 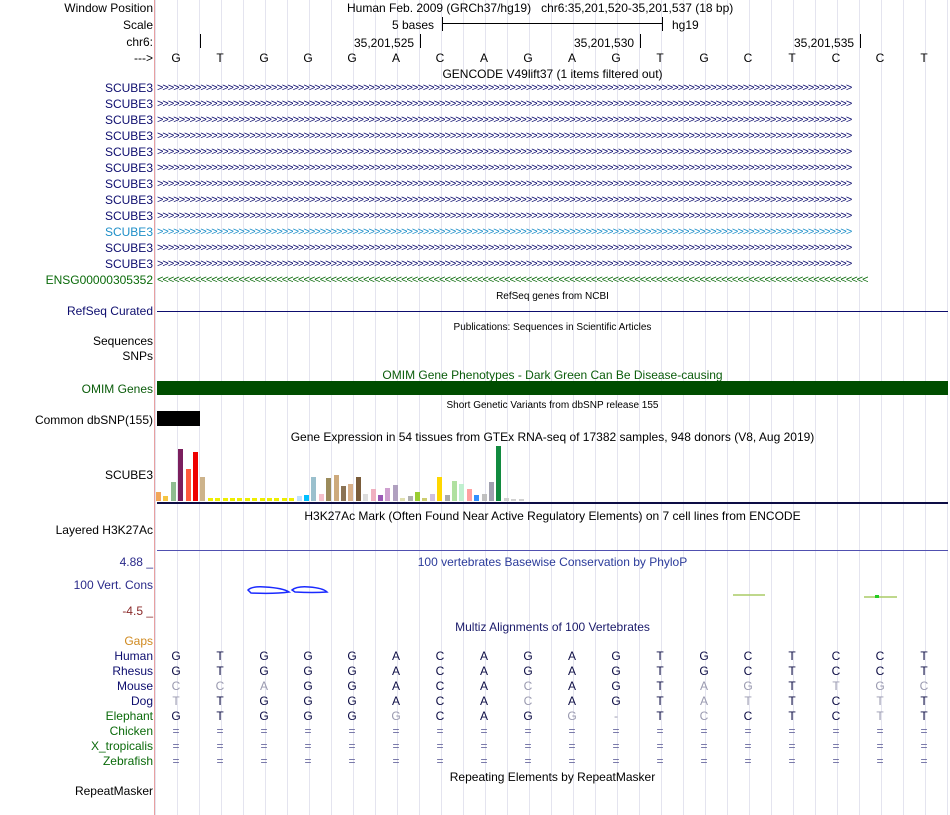 I want to click on h3k27ac-label: Layered H3K27Ac, so click(x=104, y=530).